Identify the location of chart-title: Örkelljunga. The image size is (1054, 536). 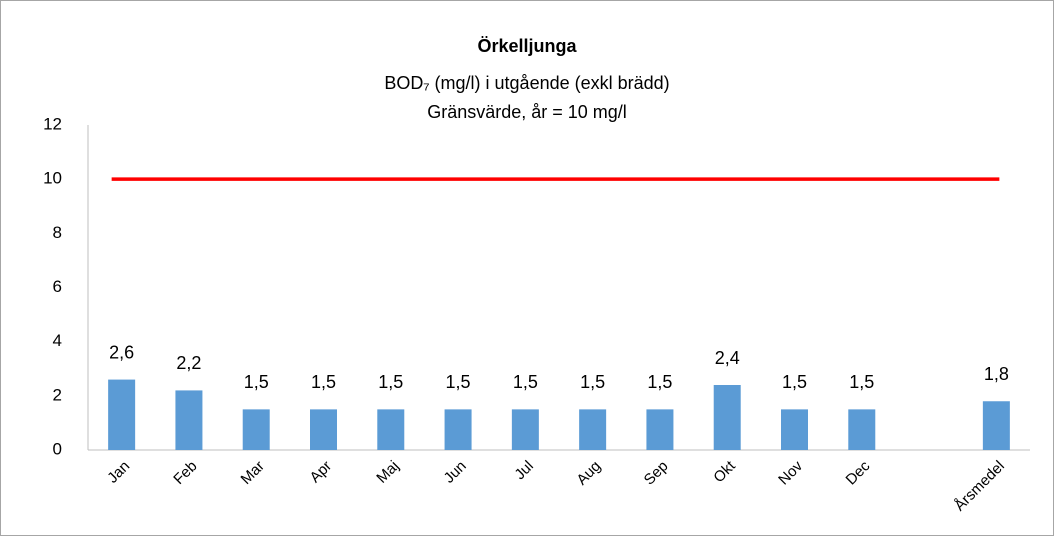
(527, 46).